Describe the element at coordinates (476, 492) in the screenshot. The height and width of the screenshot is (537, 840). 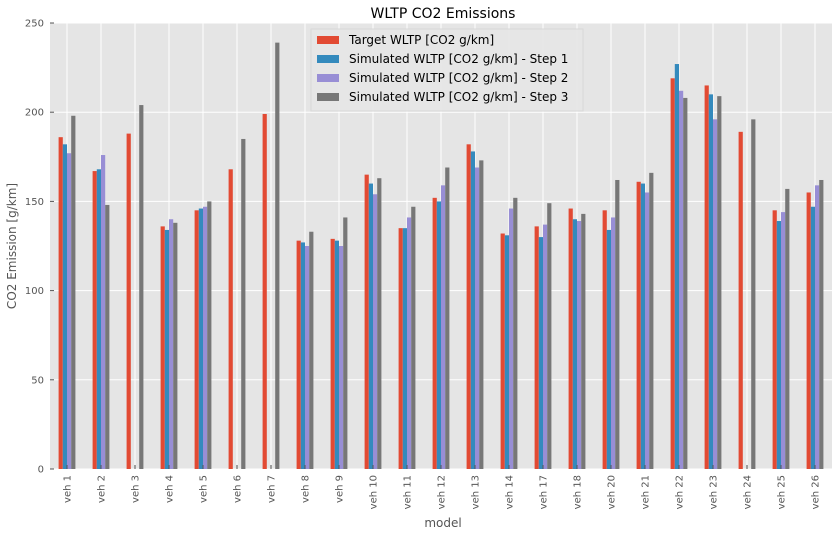
I see `x-tick-label: veh 13` at that location.